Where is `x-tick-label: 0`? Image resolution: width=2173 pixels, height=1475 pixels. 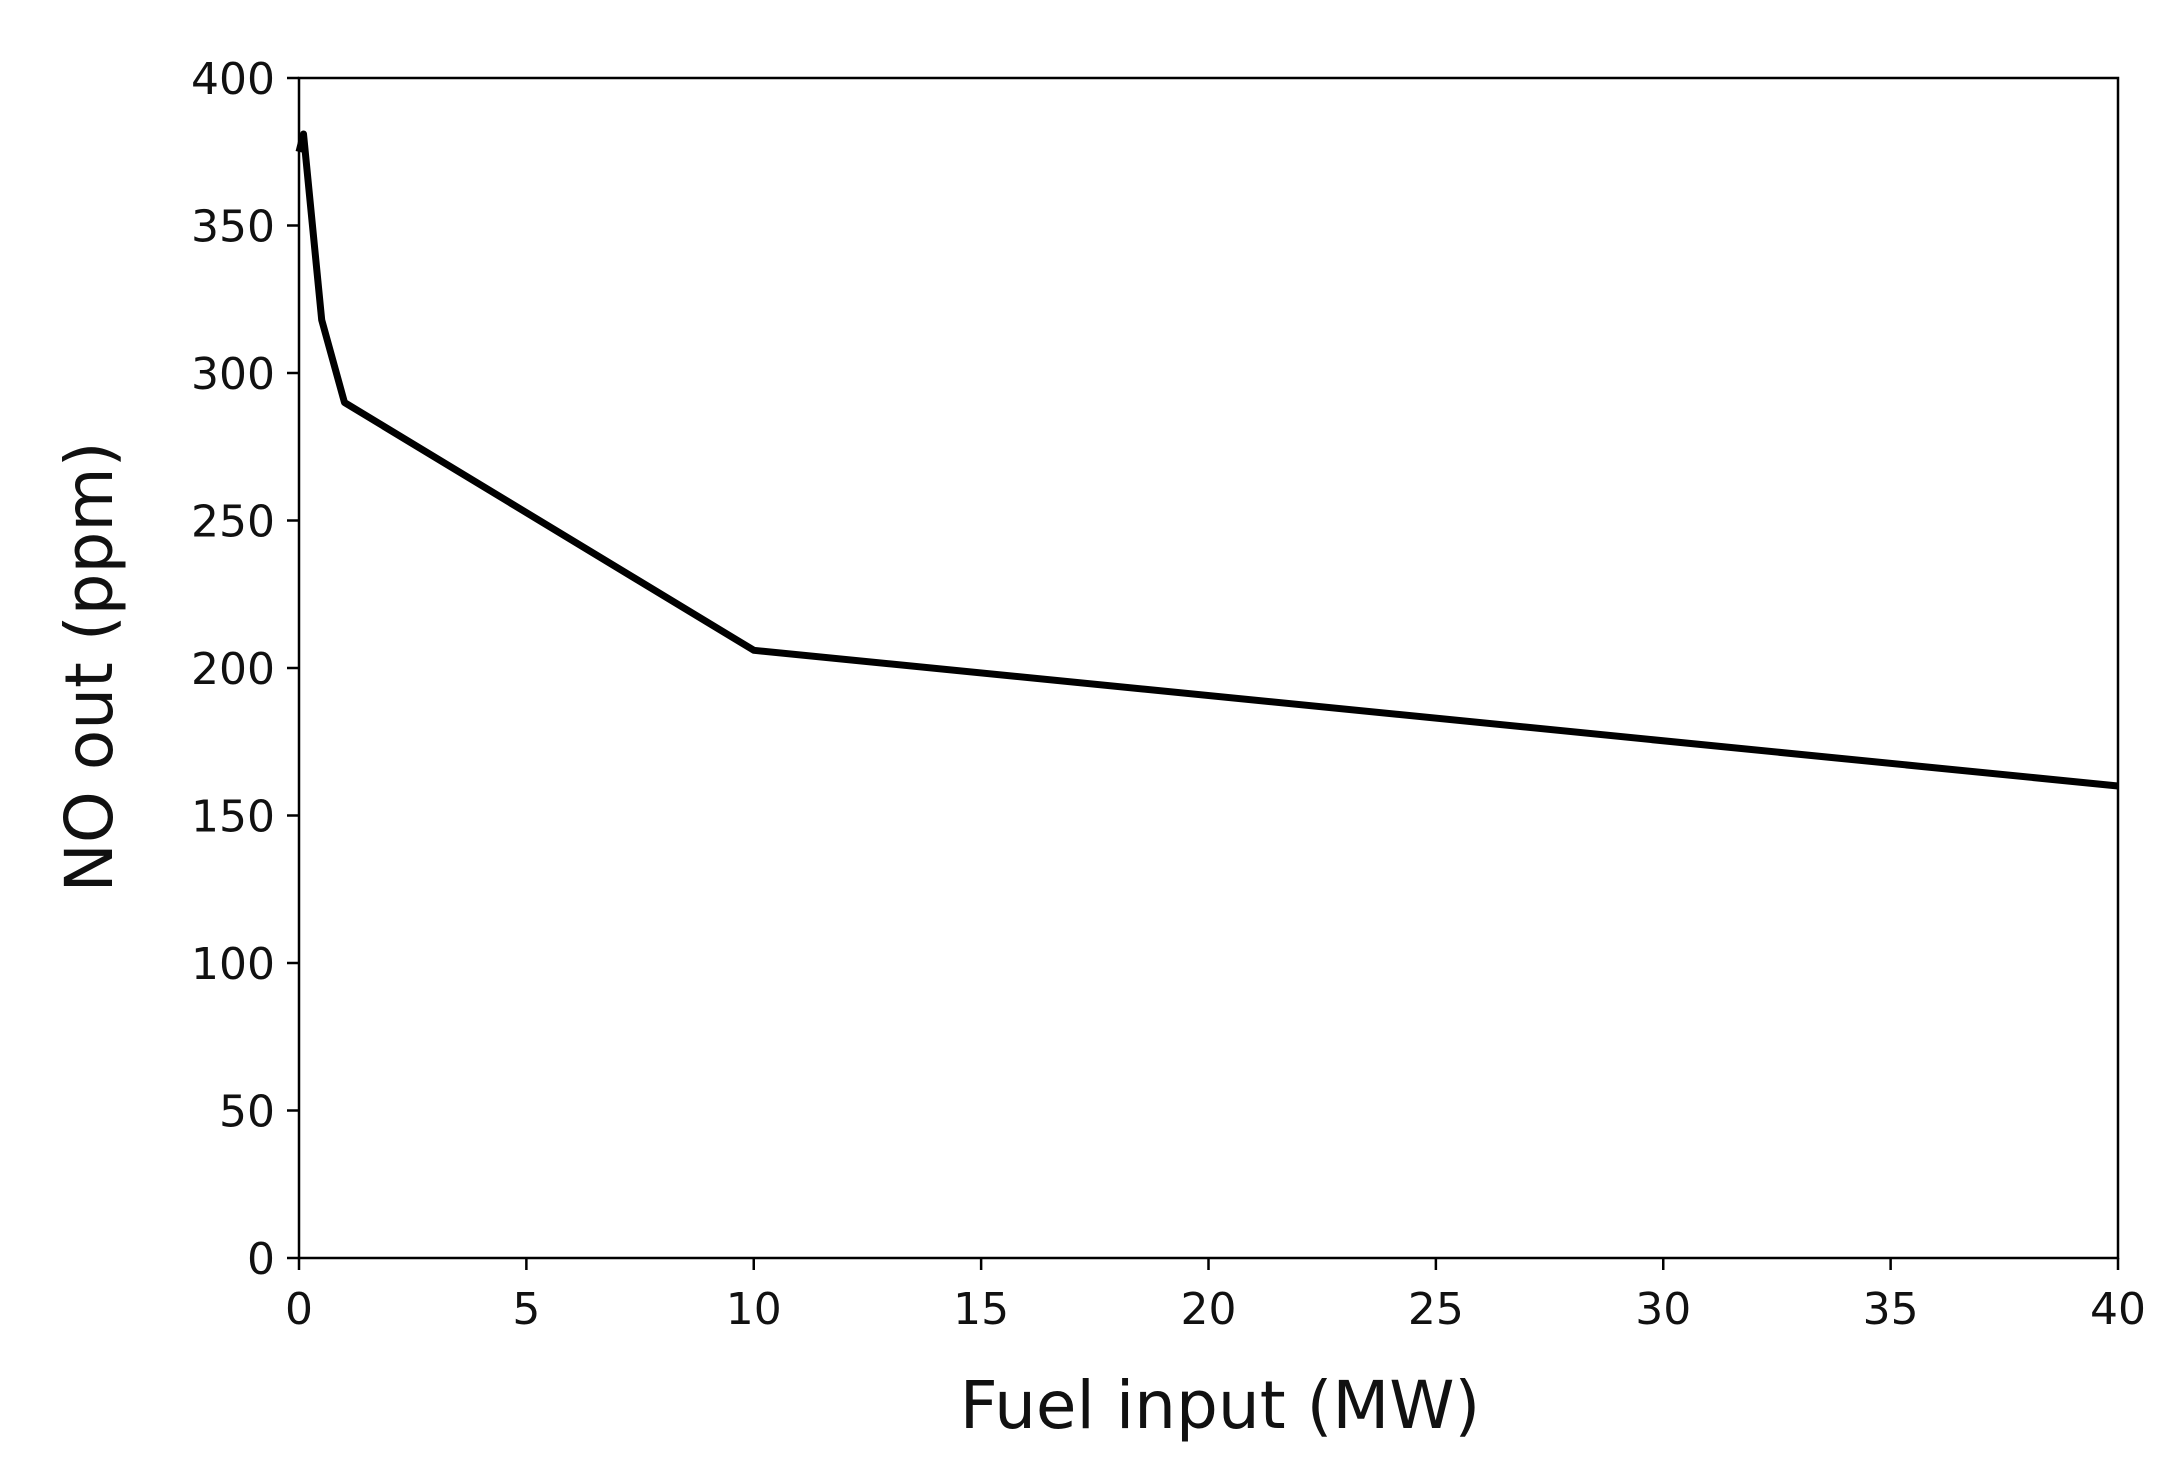 x-tick-label: 0 is located at coordinates (299, 1309).